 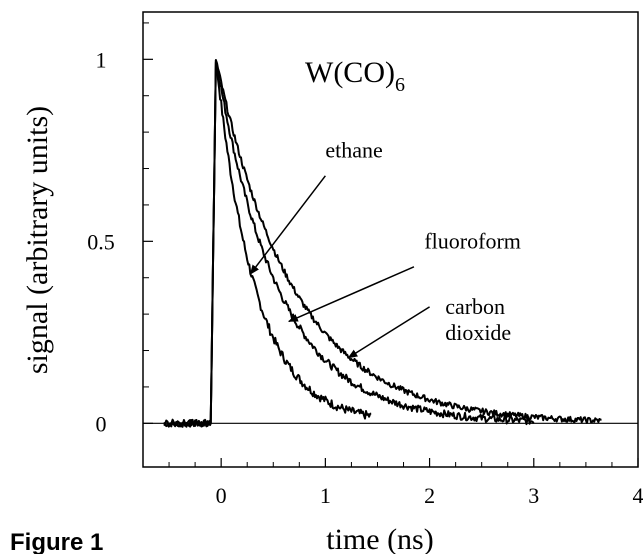 What do you see at coordinates (56, 541) in the screenshot?
I see `figure-caption: Figure 1` at bounding box center [56, 541].